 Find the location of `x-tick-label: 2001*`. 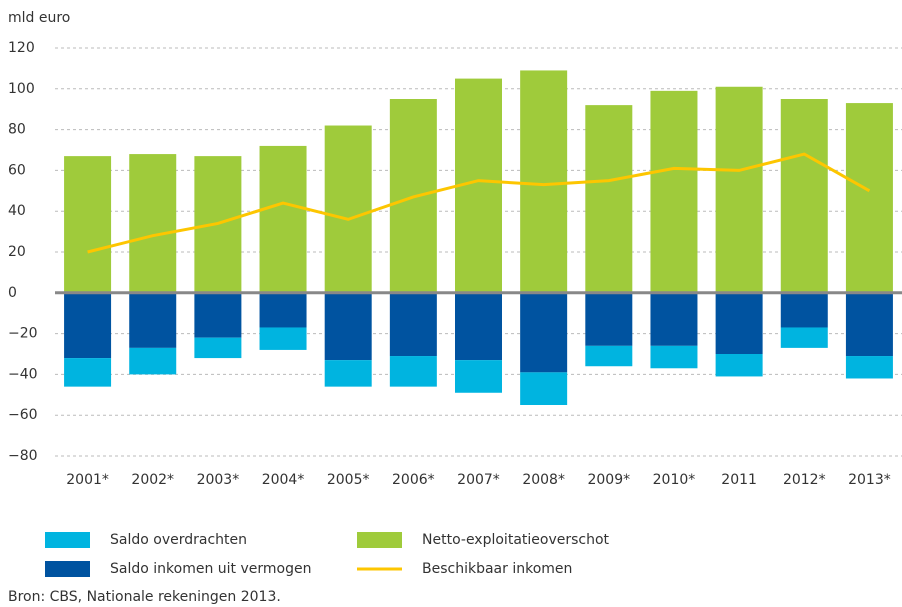

x-tick-label: 2001* is located at coordinates (87, 480).